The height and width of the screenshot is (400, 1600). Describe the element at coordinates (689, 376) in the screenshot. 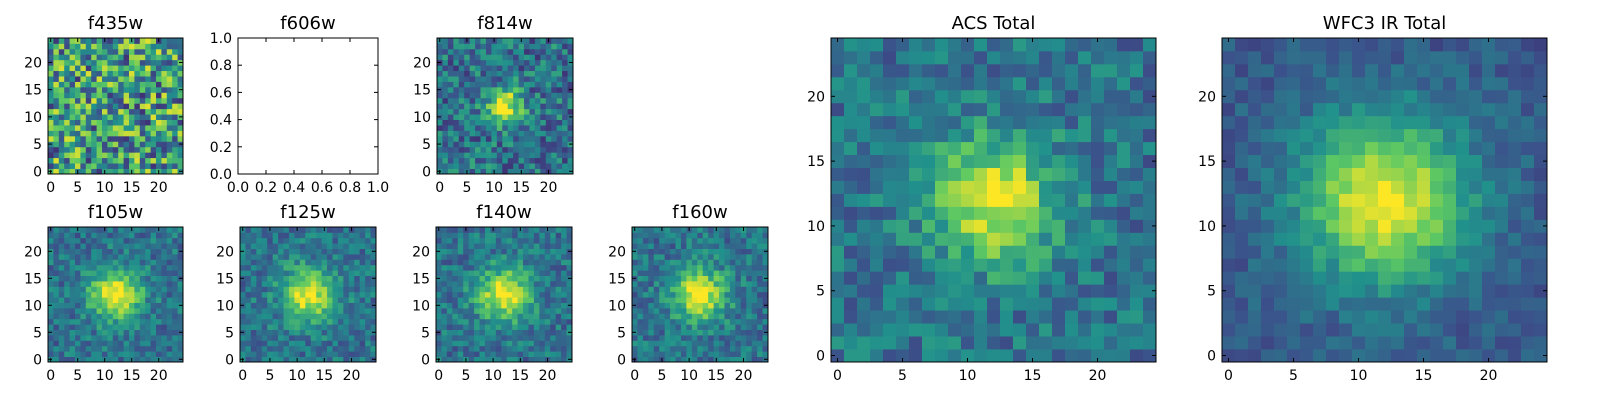

I see `x-tick-label: 10` at that location.